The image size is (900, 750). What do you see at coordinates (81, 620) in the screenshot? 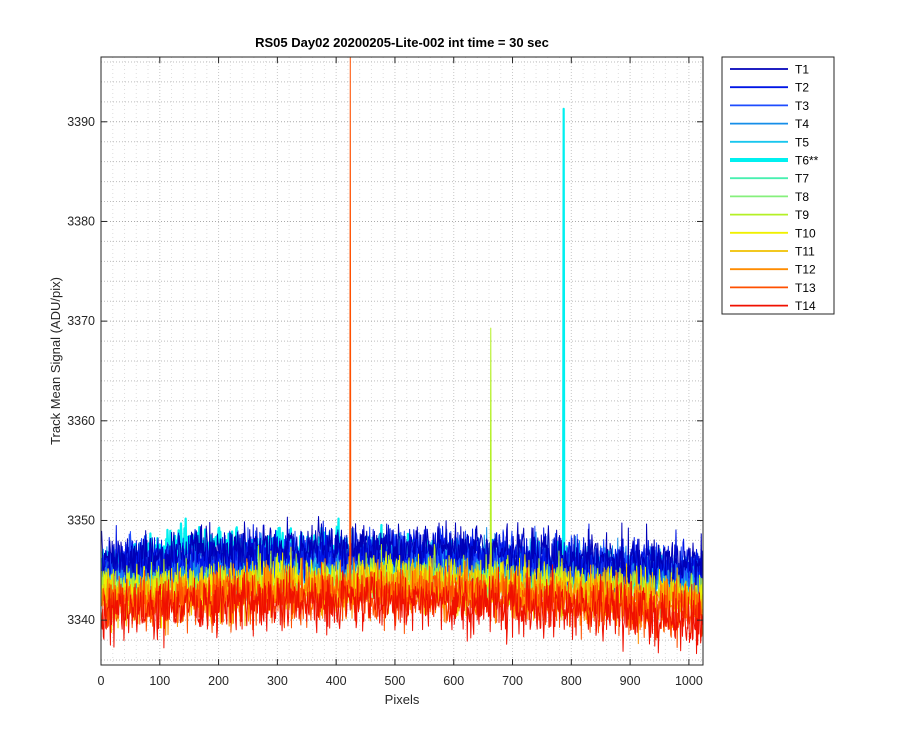
I see `y-tick-label: 3340` at bounding box center [81, 620].